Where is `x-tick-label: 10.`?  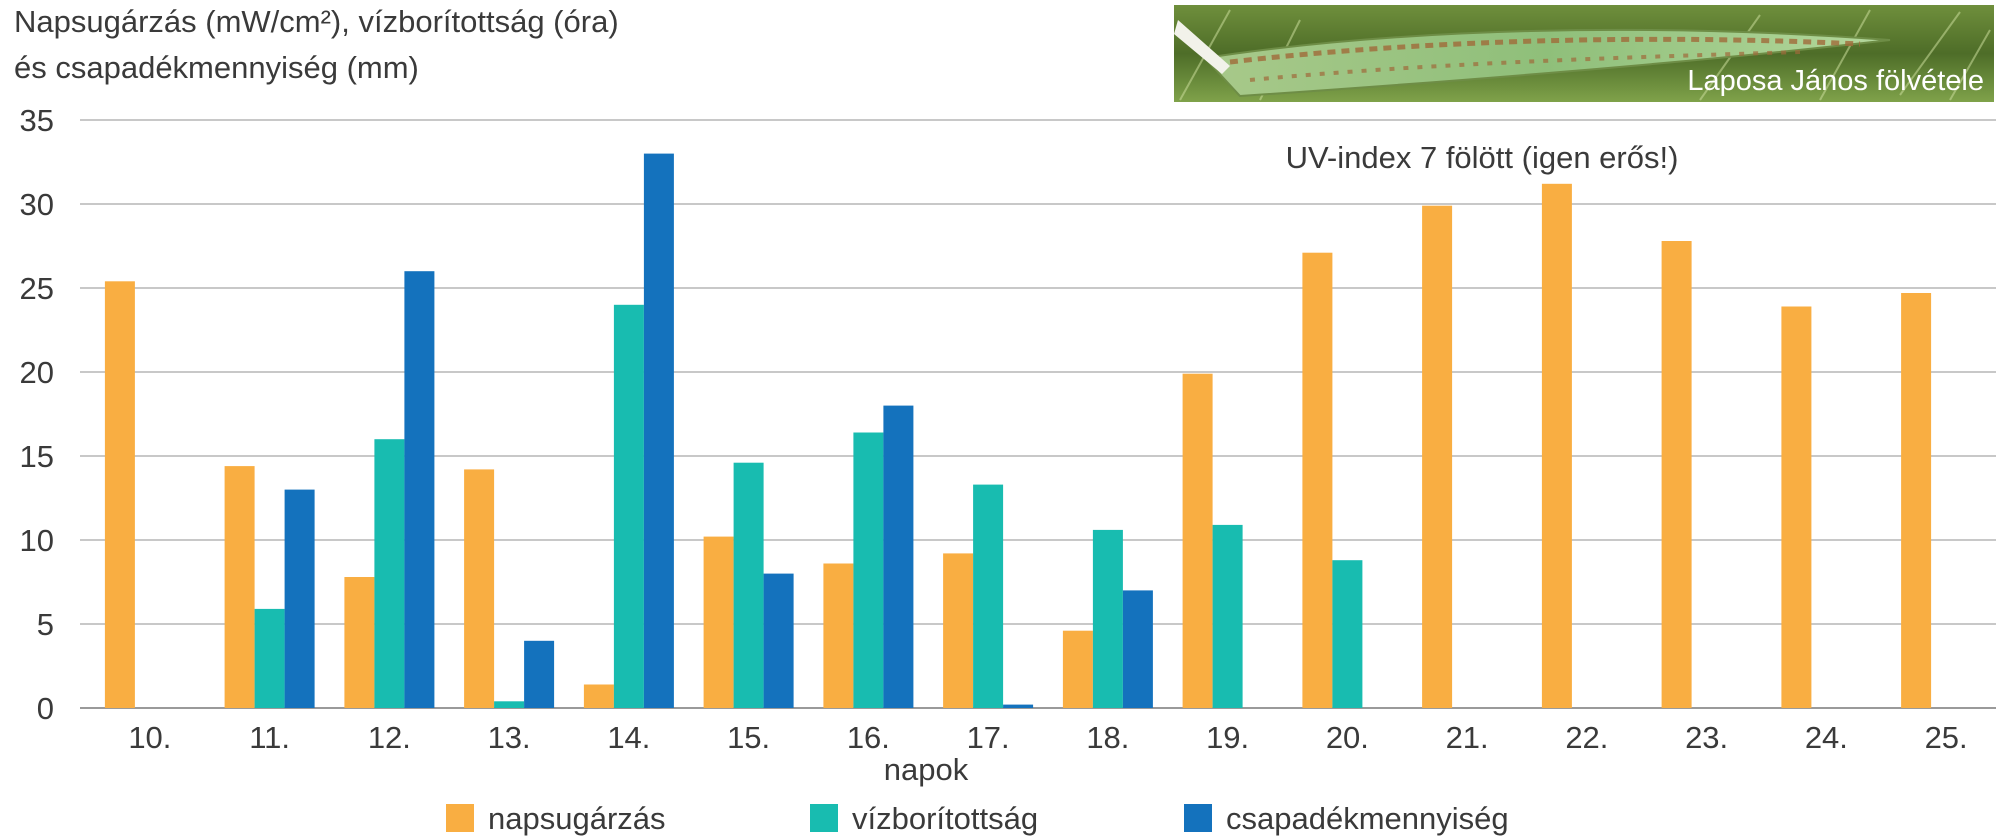 x-tick-label: 10. is located at coordinates (149, 737).